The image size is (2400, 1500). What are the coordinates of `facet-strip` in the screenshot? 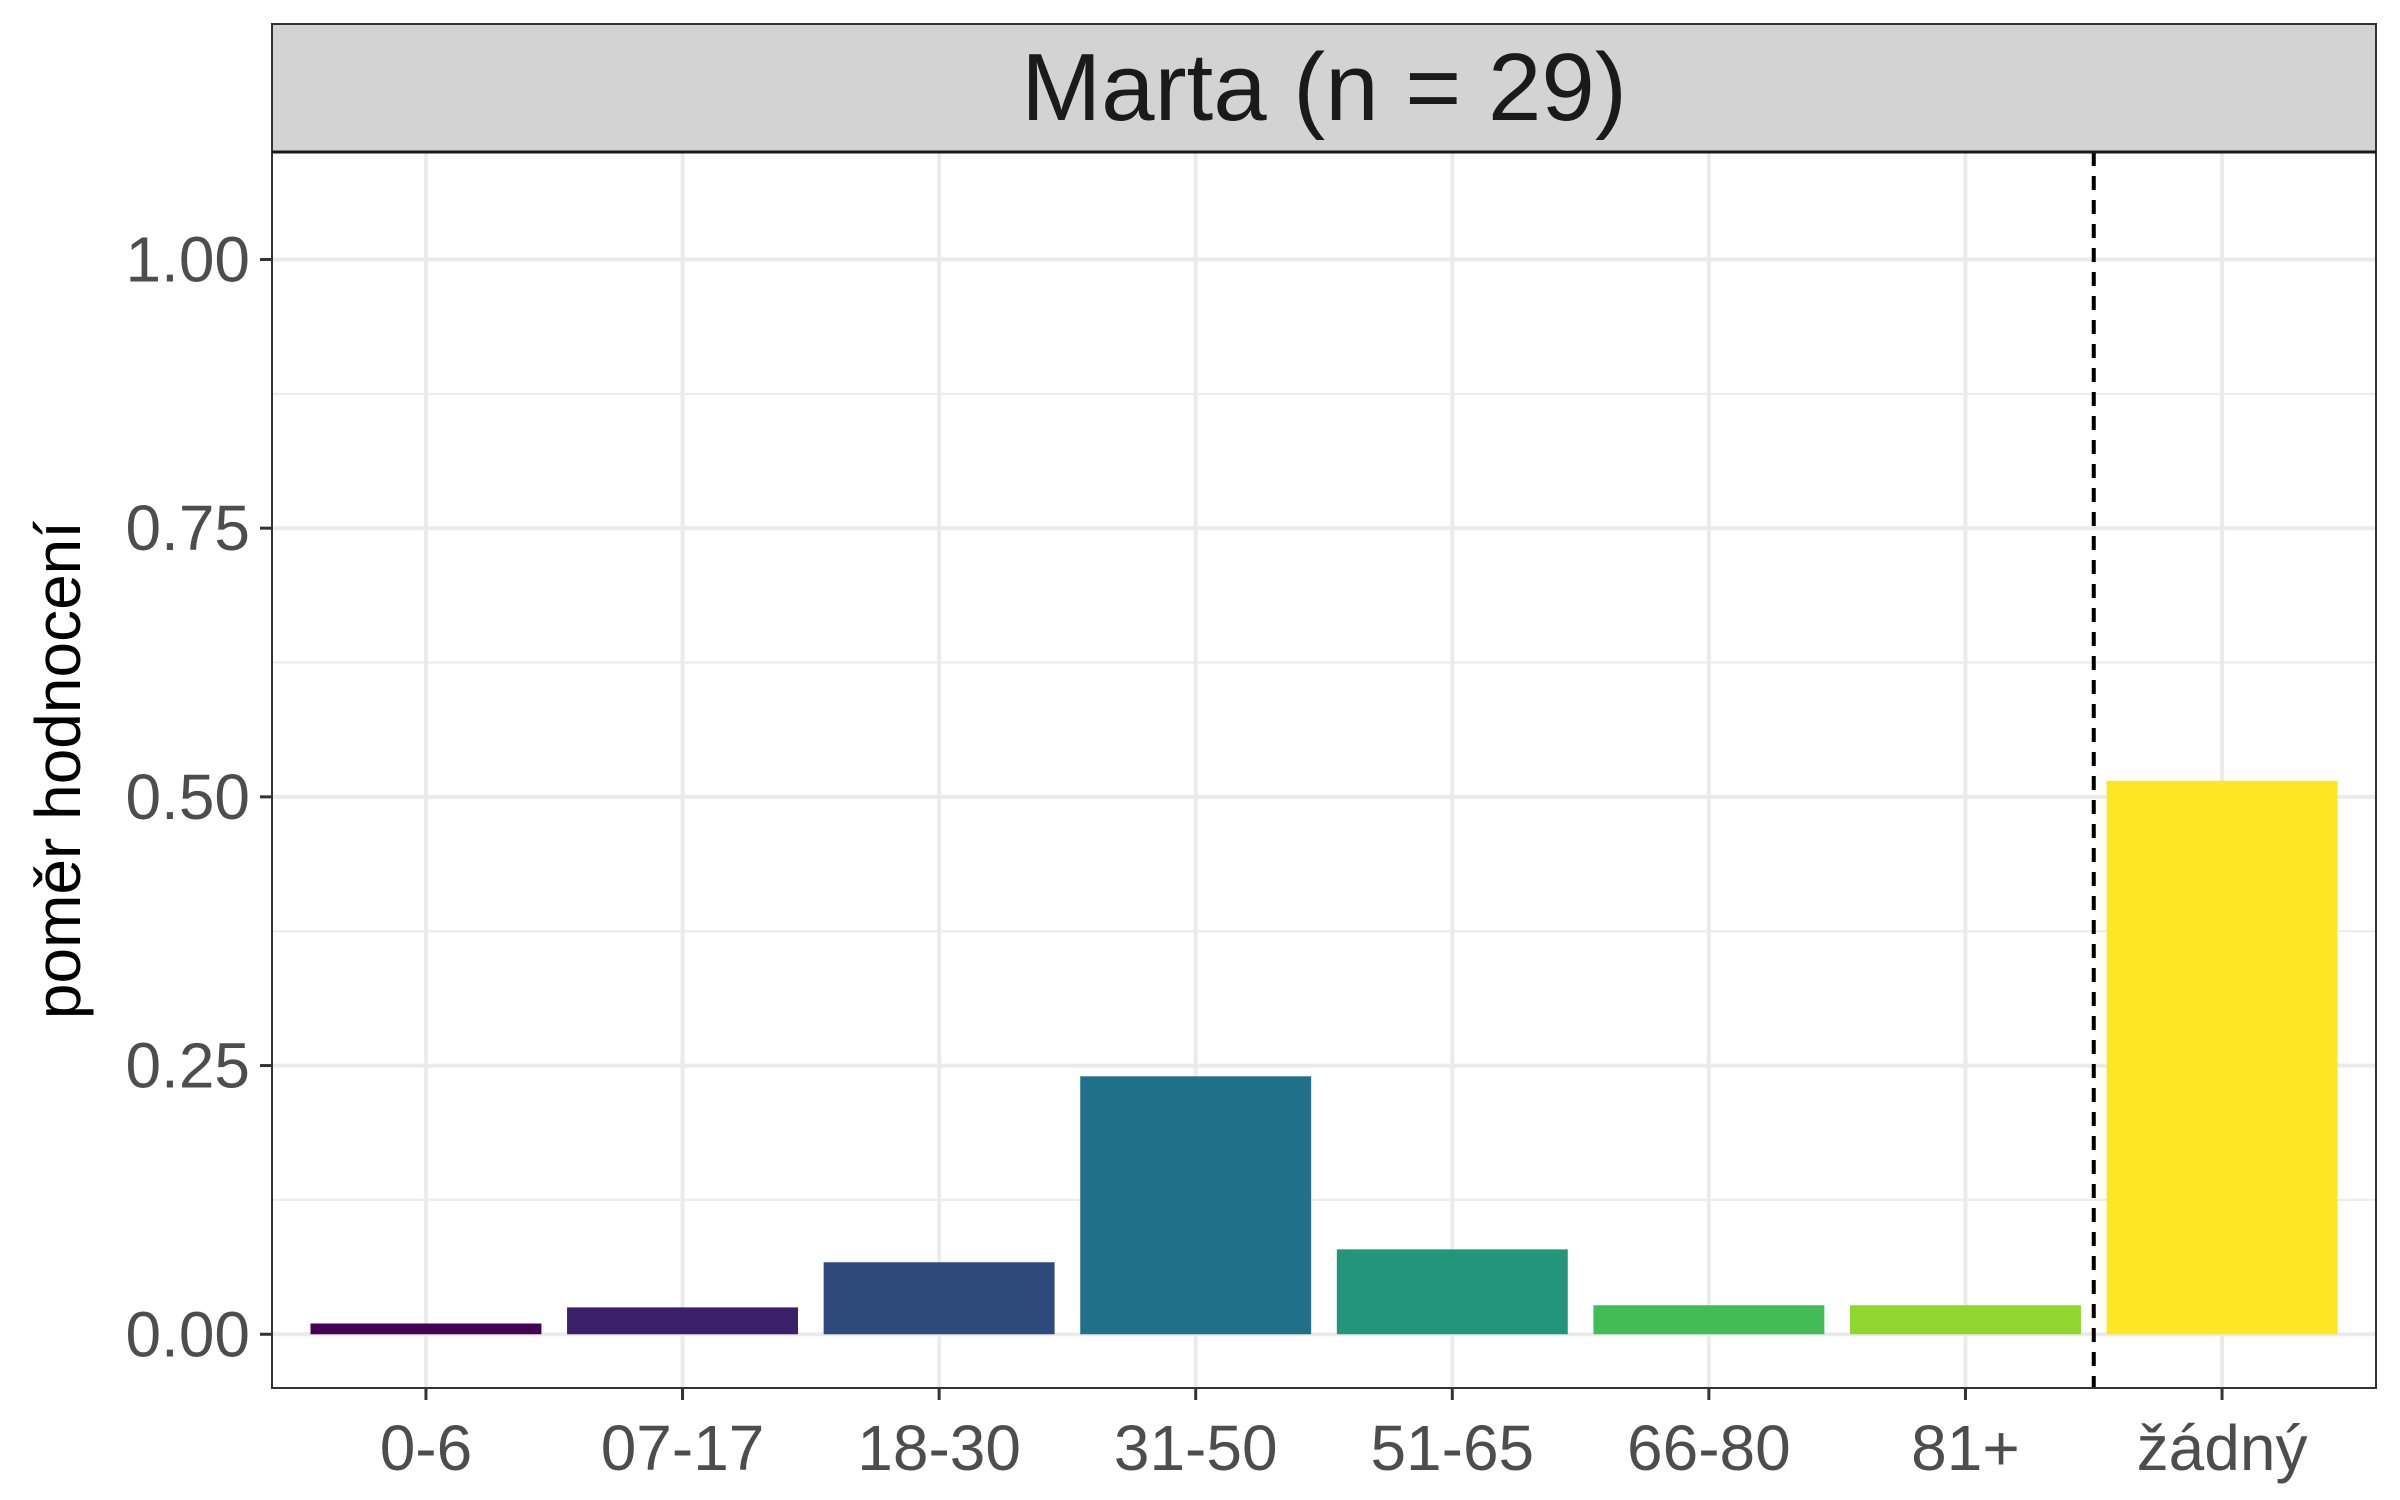 It's located at (1324, 88).